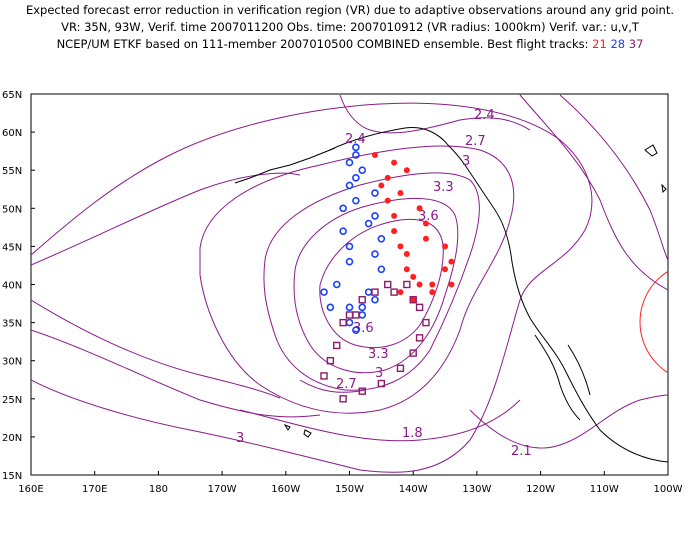 This screenshot has height=540, width=700. What do you see at coordinates (568, 421) in the screenshot?
I see `contour-2-1-east` at bounding box center [568, 421].